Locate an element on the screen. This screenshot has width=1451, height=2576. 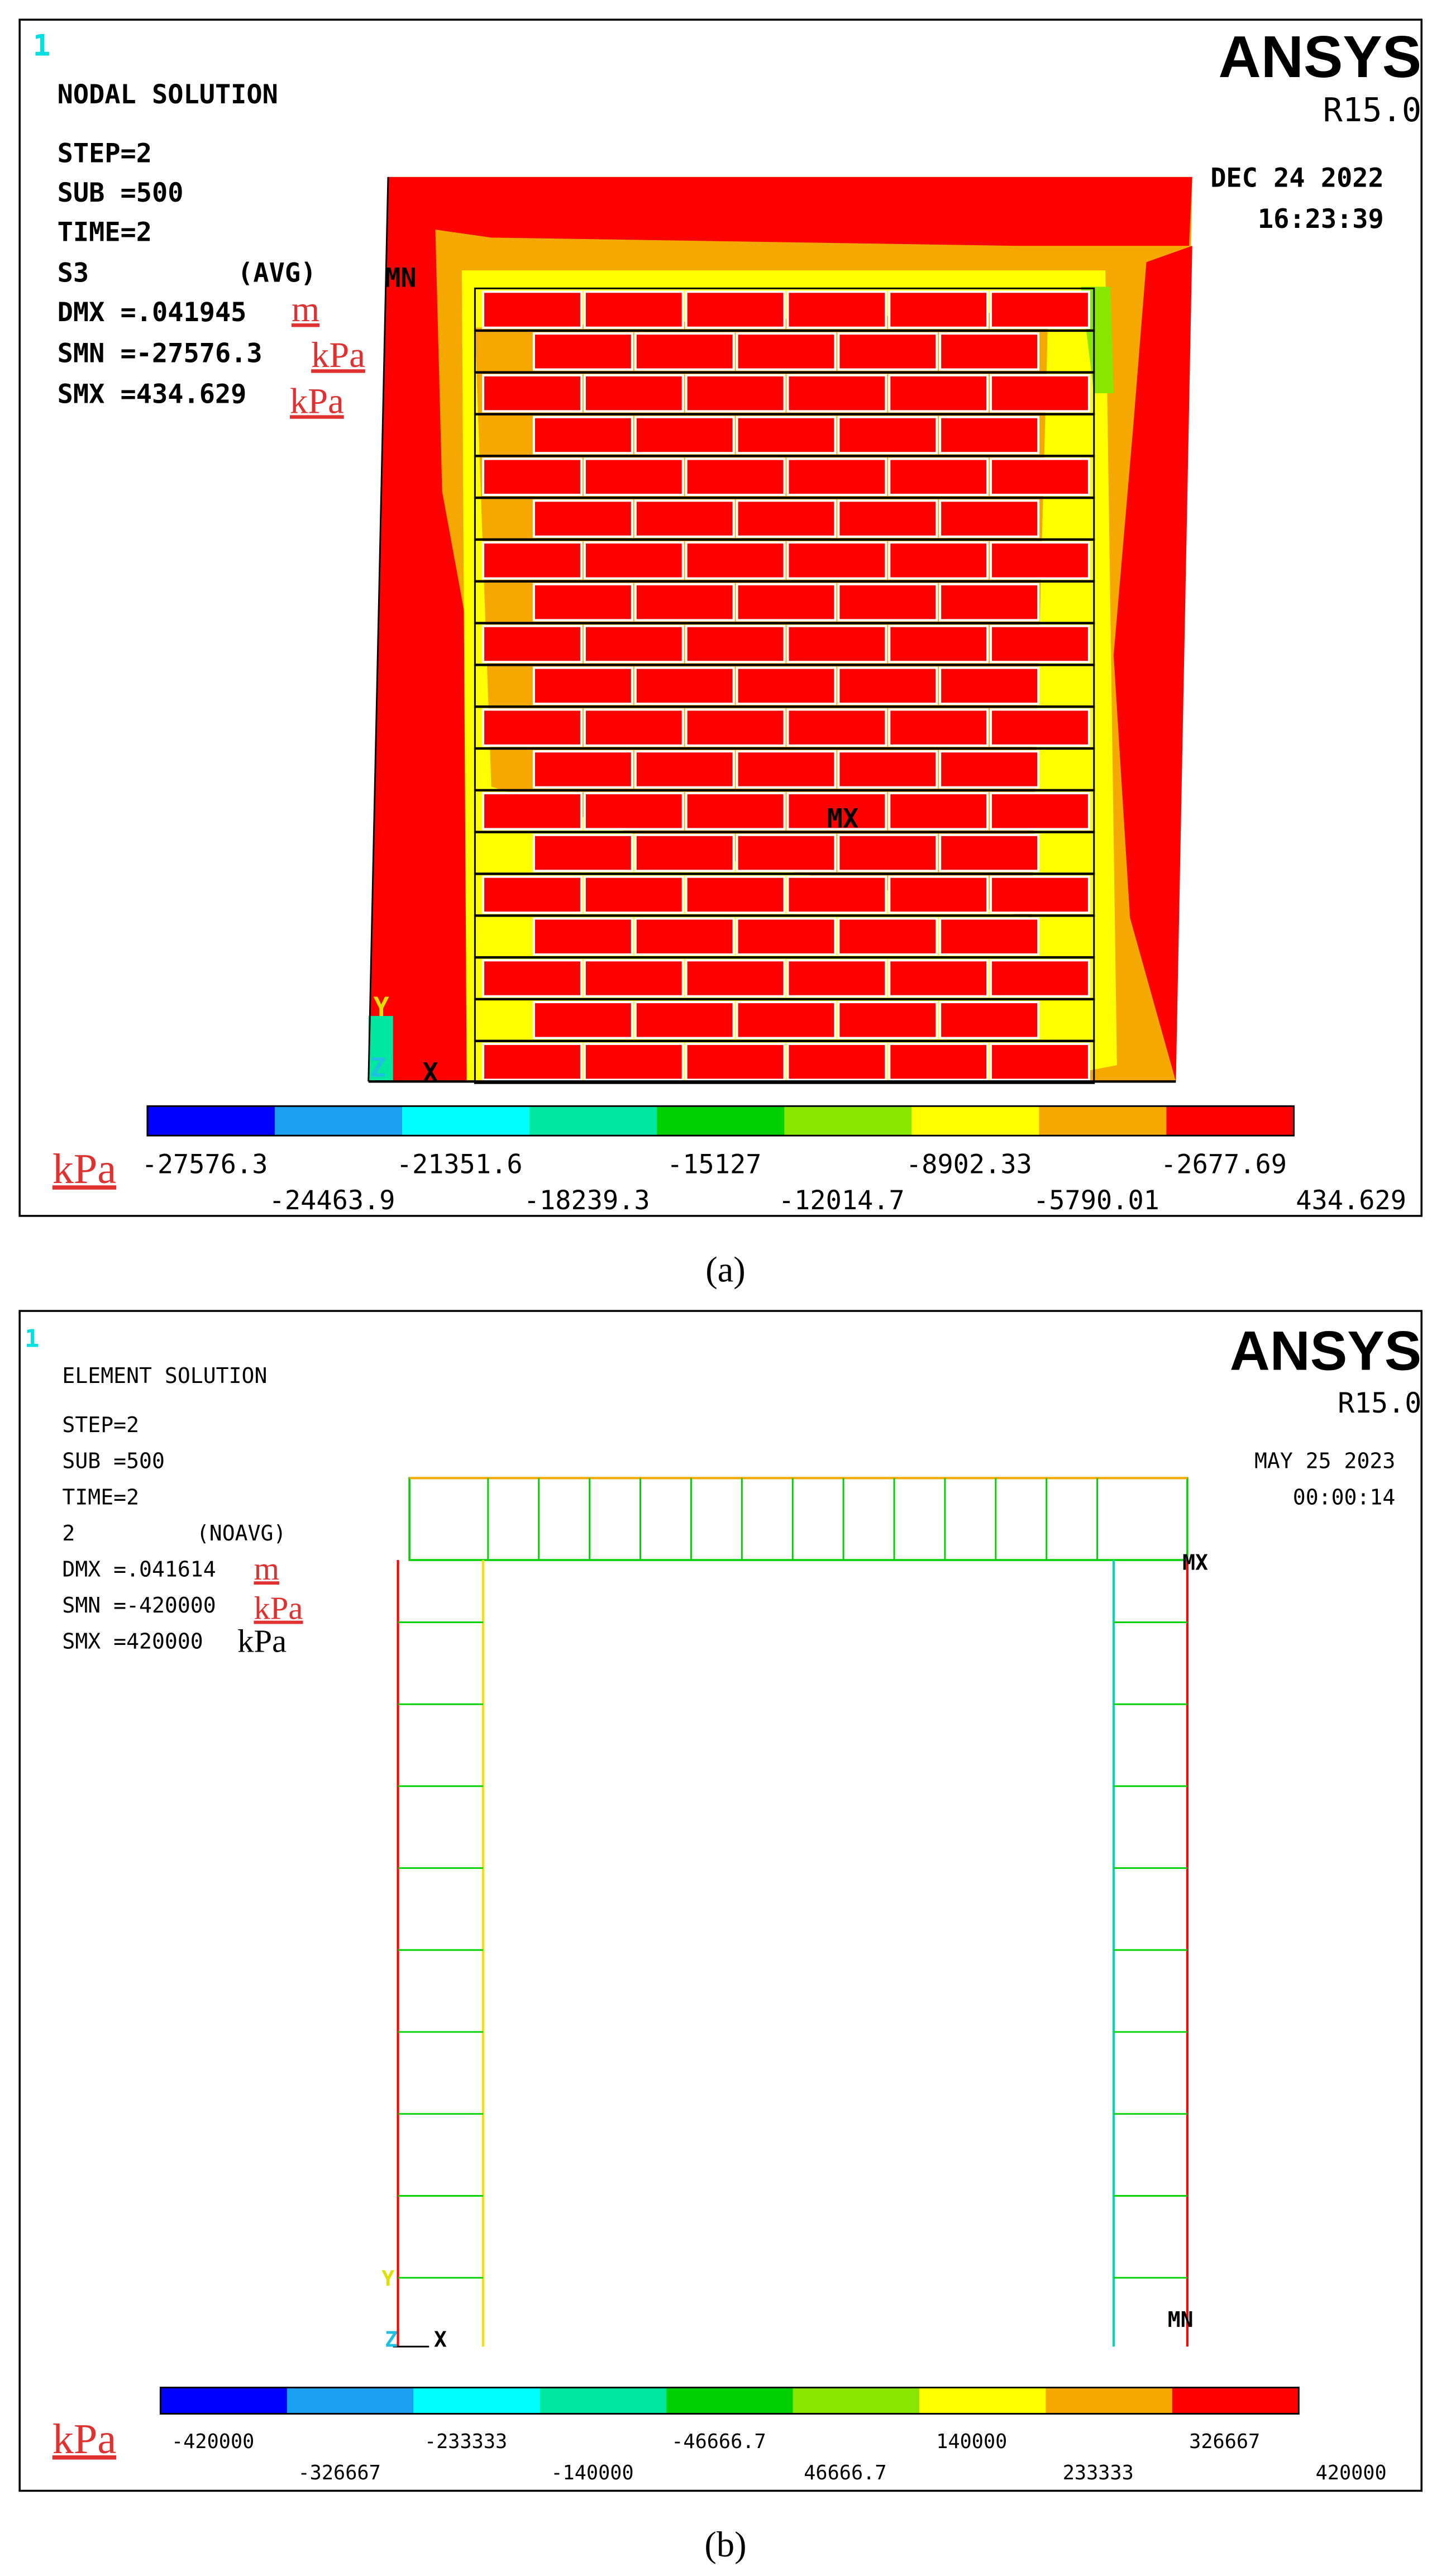
dmx: DMX =.041614 is located at coordinates (139, 1569).